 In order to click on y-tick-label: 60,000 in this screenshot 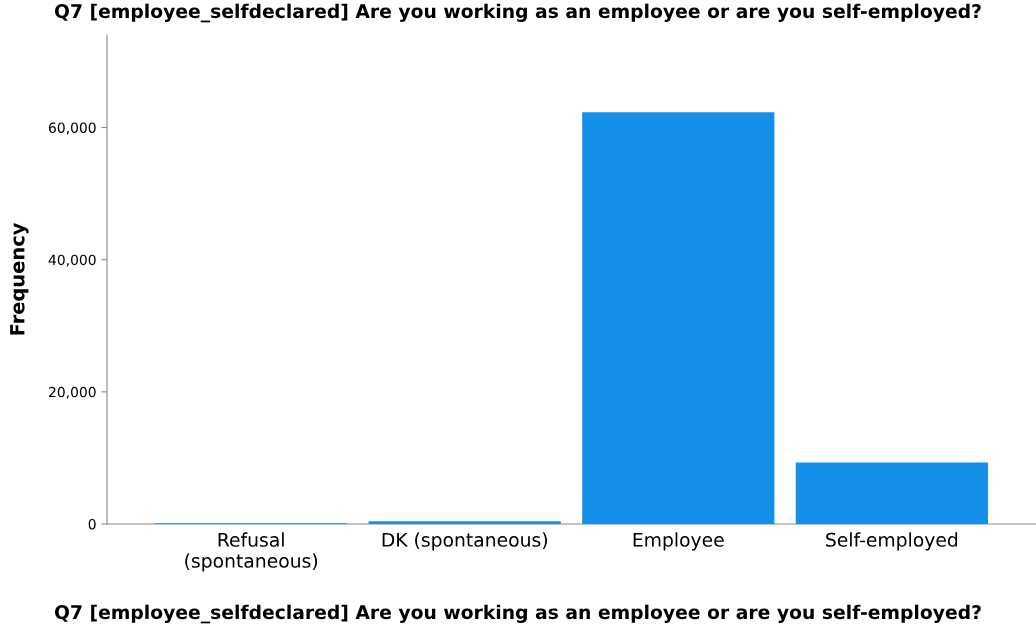, I will do `click(72, 128)`.